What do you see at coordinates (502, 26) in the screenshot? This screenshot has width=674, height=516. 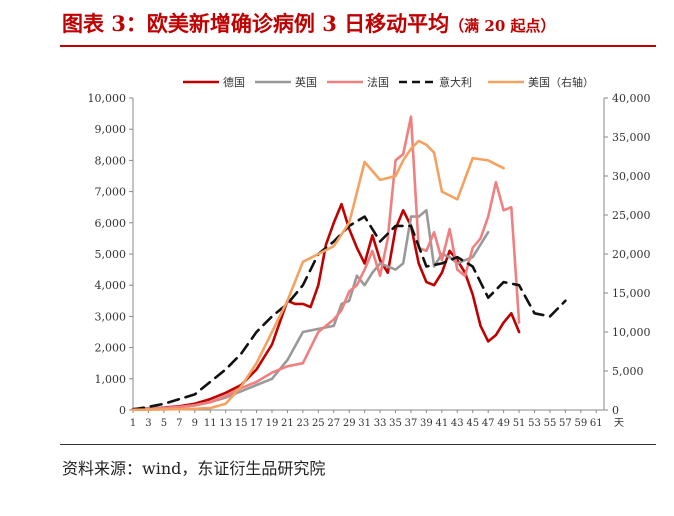 I see `chart-title-sub: （满 20 起点）` at bounding box center [502, 26].